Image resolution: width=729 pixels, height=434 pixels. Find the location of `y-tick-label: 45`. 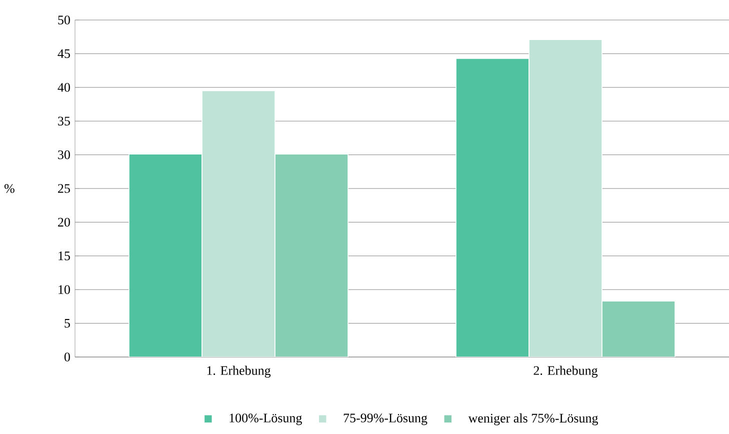

y-tick-label: 45 is located at coordinates (64, 53).